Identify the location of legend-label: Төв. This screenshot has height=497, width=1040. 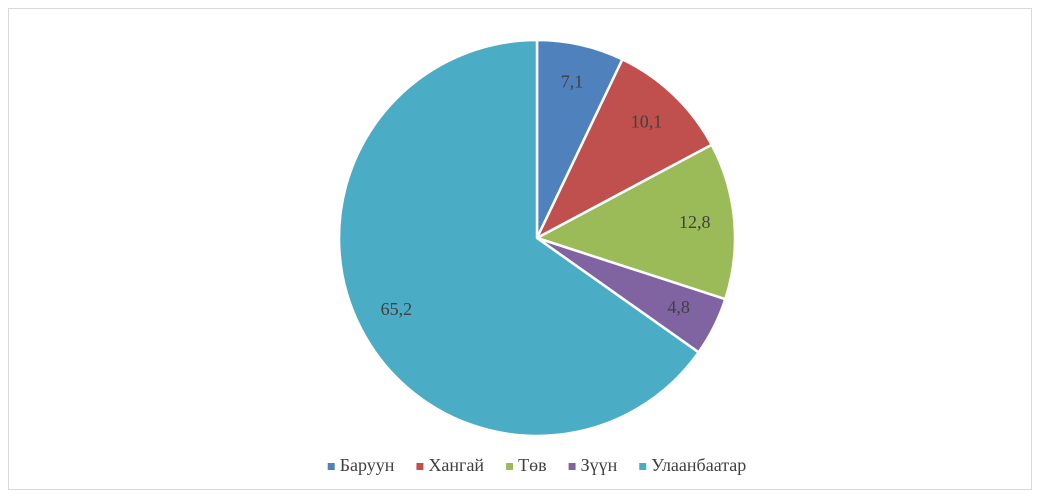
(532, 465).